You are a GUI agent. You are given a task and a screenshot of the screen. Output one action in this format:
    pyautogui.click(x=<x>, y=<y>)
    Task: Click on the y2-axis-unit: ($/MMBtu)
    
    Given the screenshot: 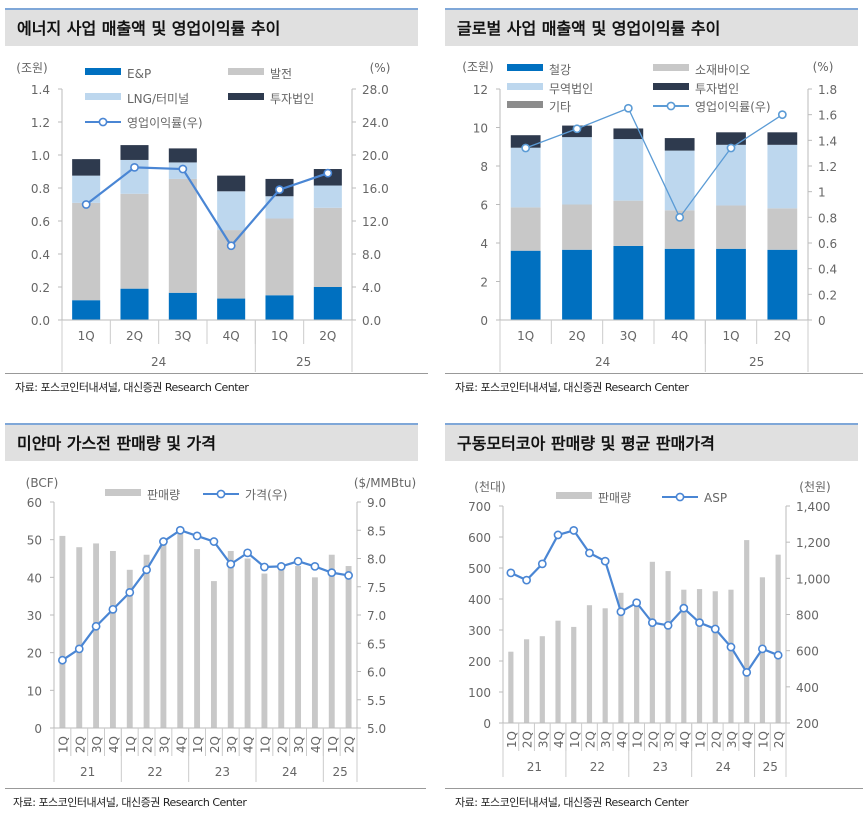 What is the action you would take?
    pyautogui.click(x=385, y=483)
    